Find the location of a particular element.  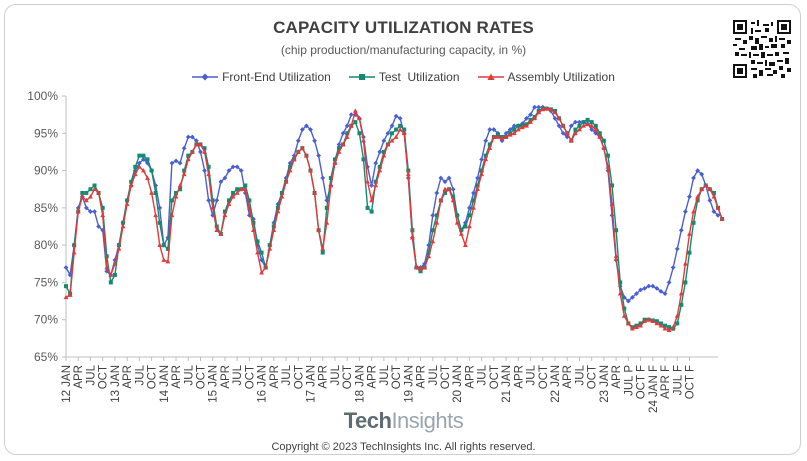

x-tick-label: 20 JAN is located at coordinates (458, 384).